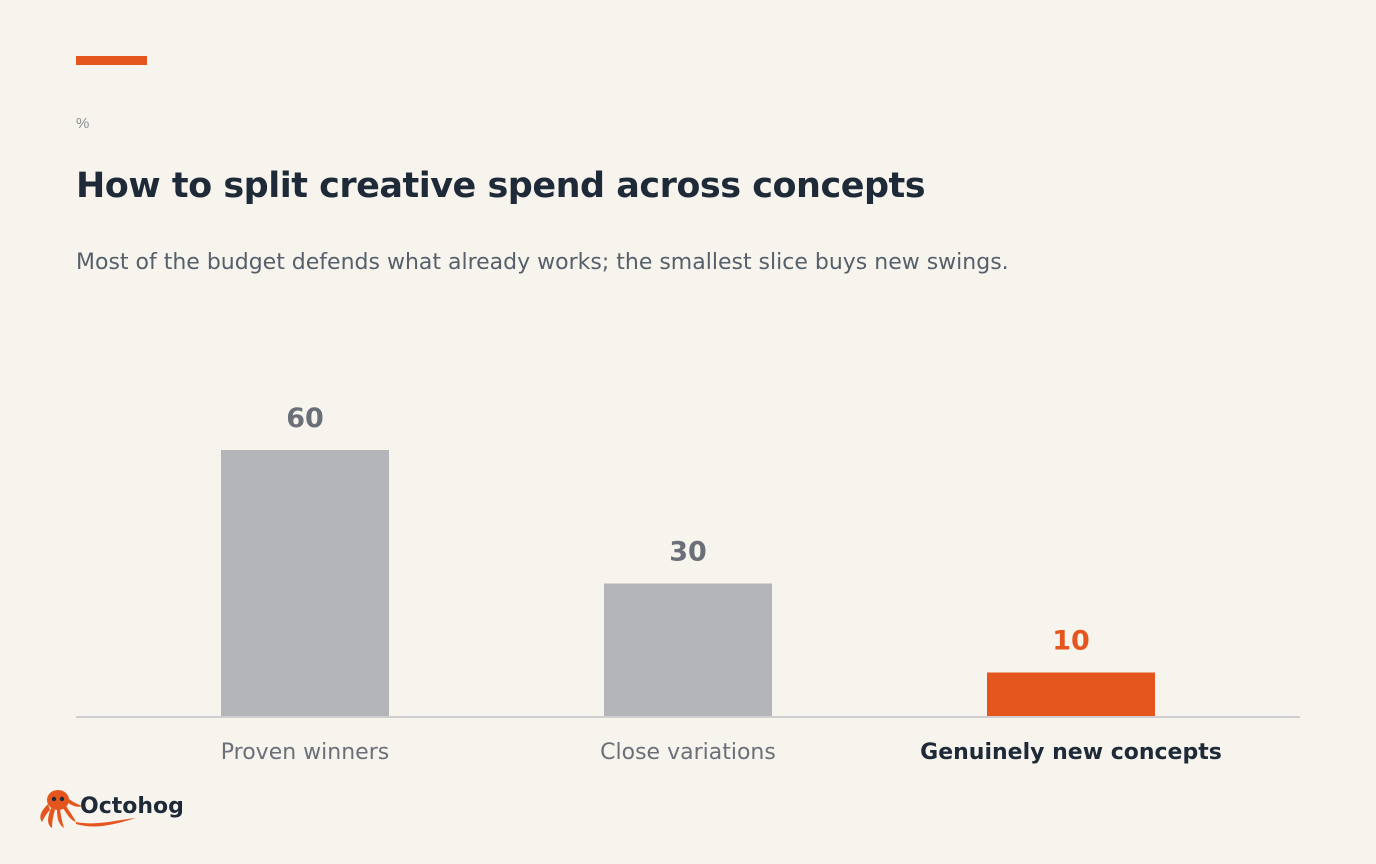 The width and height of the screenshot is (1376, 864). What do you see at coordinates (688, 752) in the screenshot?
I see `category-label: Close variations` at bounding box center [688, 752].